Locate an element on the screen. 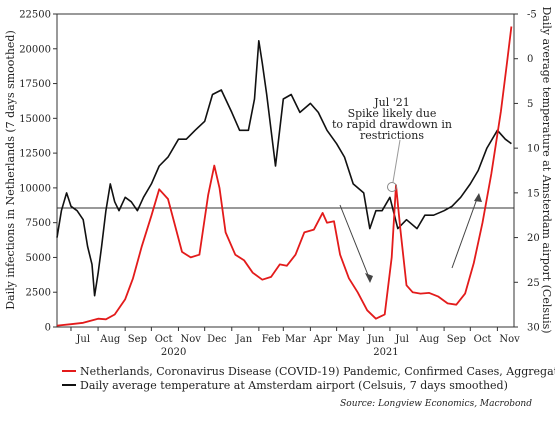  left-tick-label: 12500 is located at coordinates (35, 154).